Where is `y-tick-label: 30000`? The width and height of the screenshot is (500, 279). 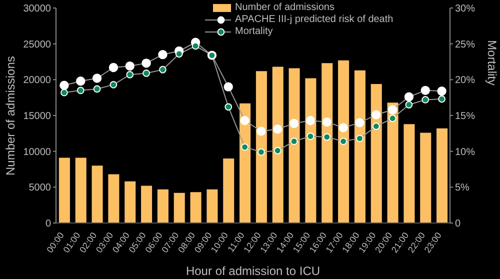
y-tick-label: 30000 is located at coordinates (37, 9).